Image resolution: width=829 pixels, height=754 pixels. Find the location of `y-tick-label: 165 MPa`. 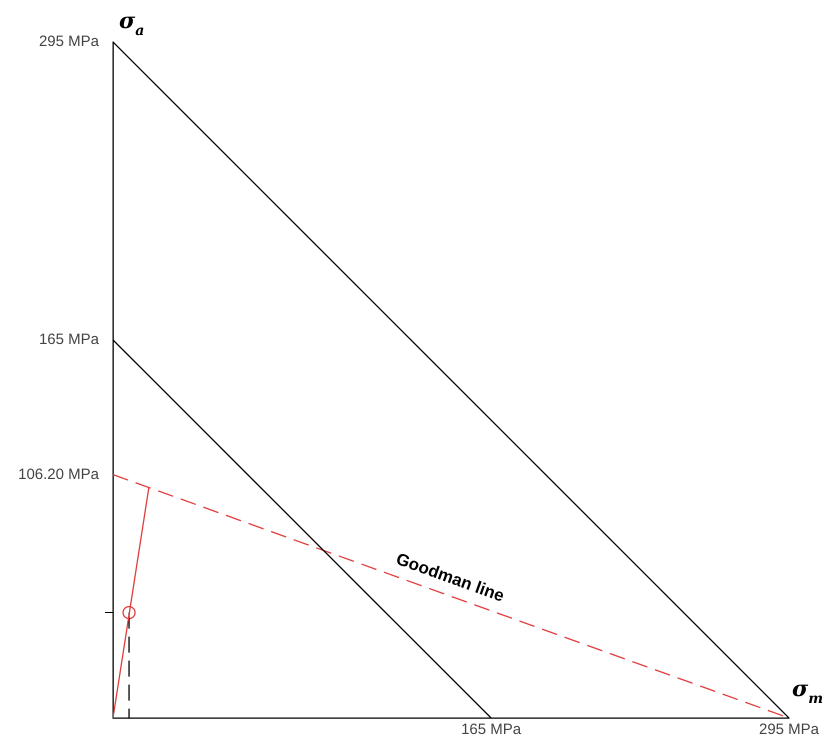

y-tick-label: 165 MPa is located at coordinates (69, 339).